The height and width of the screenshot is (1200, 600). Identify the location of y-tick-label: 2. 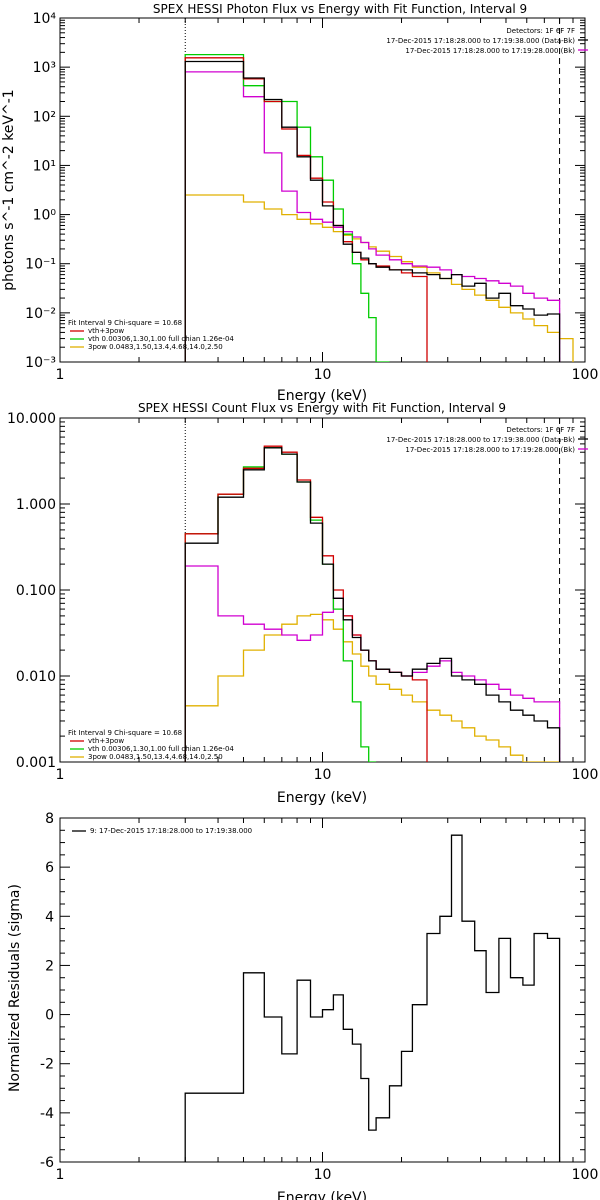
(49, 966).